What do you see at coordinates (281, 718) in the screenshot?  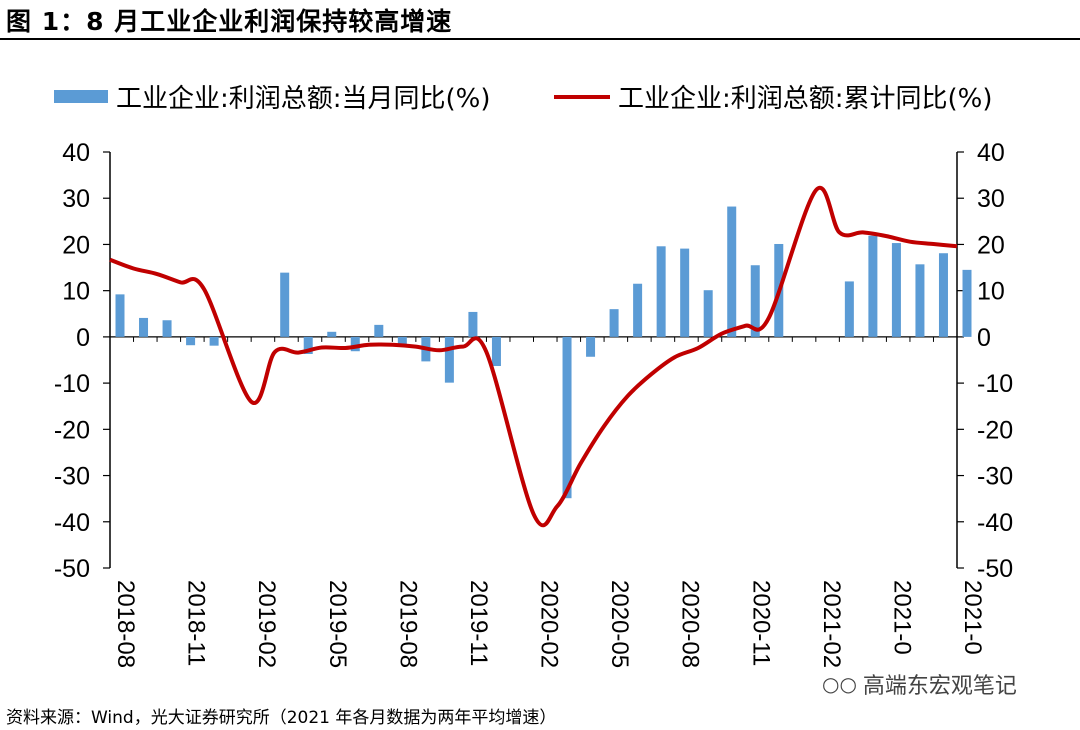 I see `source-note: 资料来源：Wind，光大证券研究所（2021 年各月数据为两年平均增速）` at bounding box center [281, 718].